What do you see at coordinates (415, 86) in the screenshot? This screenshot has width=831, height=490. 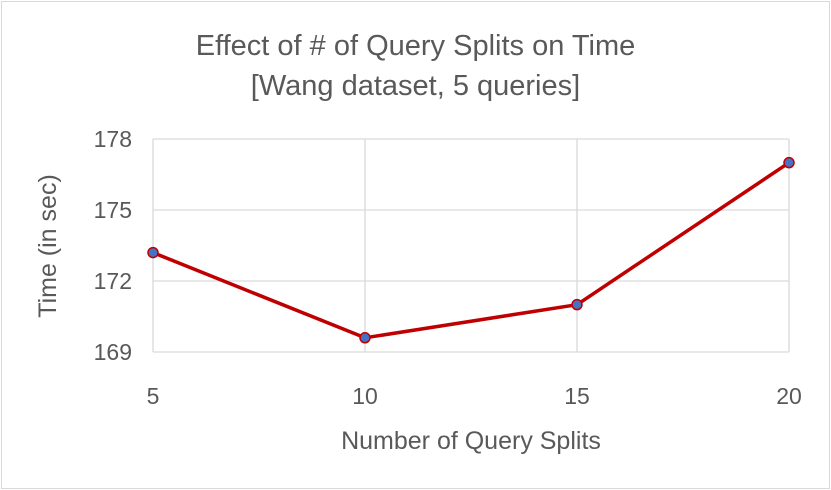 I see `chart-subtitle: [Wang dataset, 5 queries]` at bounding box center [415, 86].